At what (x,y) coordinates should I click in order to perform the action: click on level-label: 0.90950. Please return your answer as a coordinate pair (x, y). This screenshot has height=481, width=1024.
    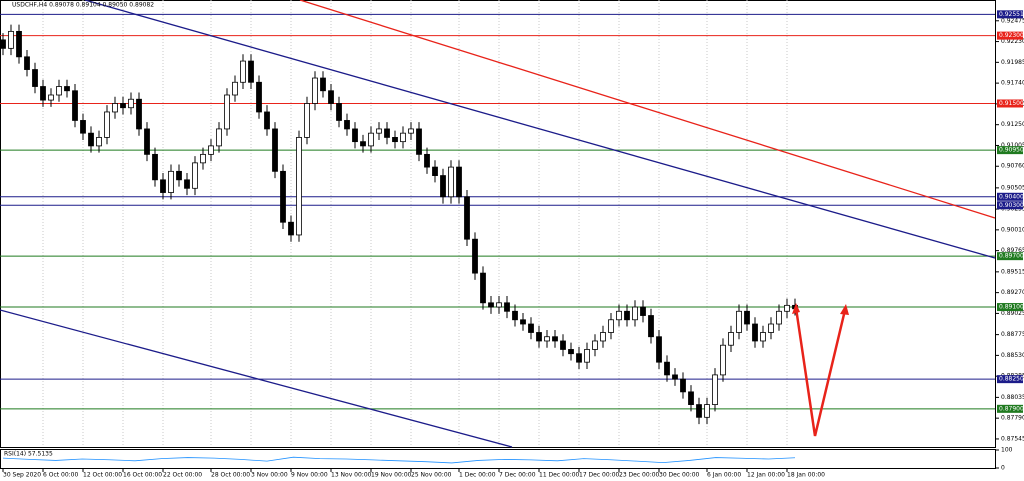
    Looking at the image, I should click on (1011, 150).